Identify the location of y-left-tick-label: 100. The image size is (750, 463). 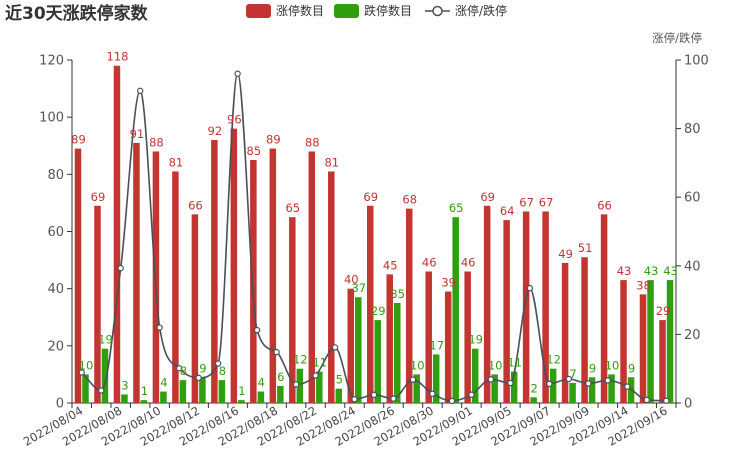
(51, 118).